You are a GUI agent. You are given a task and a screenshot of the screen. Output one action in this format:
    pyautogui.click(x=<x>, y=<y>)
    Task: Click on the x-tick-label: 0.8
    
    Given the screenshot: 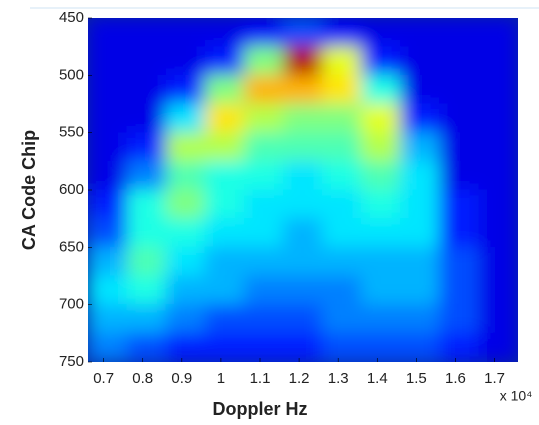 What is the action you would take?
    pyautogui.click(x=142, y=378)
    